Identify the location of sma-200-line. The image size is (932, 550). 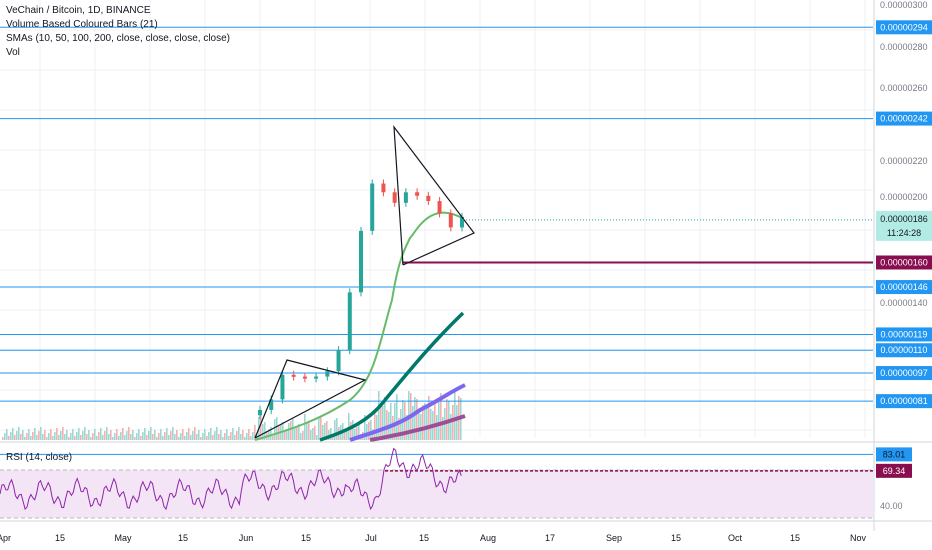
(417, 428).